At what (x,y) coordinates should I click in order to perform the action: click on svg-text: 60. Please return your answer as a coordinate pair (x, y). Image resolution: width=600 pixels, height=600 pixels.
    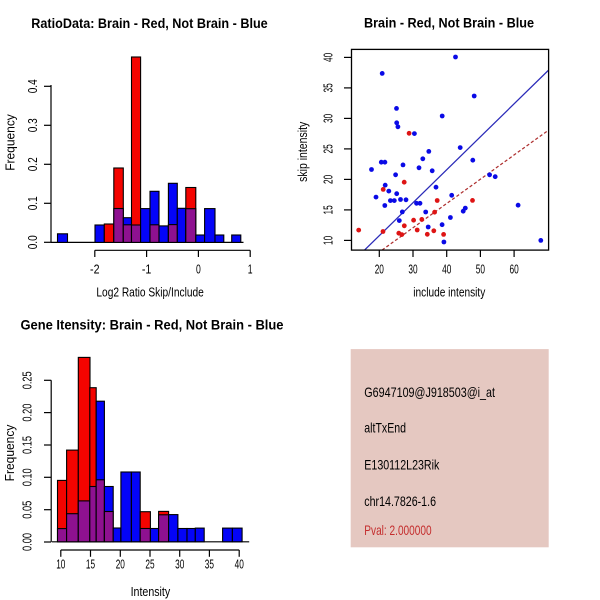
    Looking at the image, I should click on (514, 270).